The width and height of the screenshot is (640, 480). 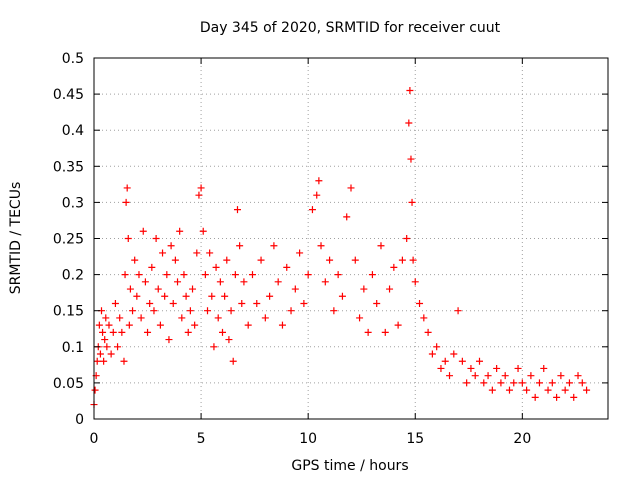 What do you see at coordinates (73, 131) in the screenshot?
I see `y-tick-label: 0.4` at bounding box center [73, 131].